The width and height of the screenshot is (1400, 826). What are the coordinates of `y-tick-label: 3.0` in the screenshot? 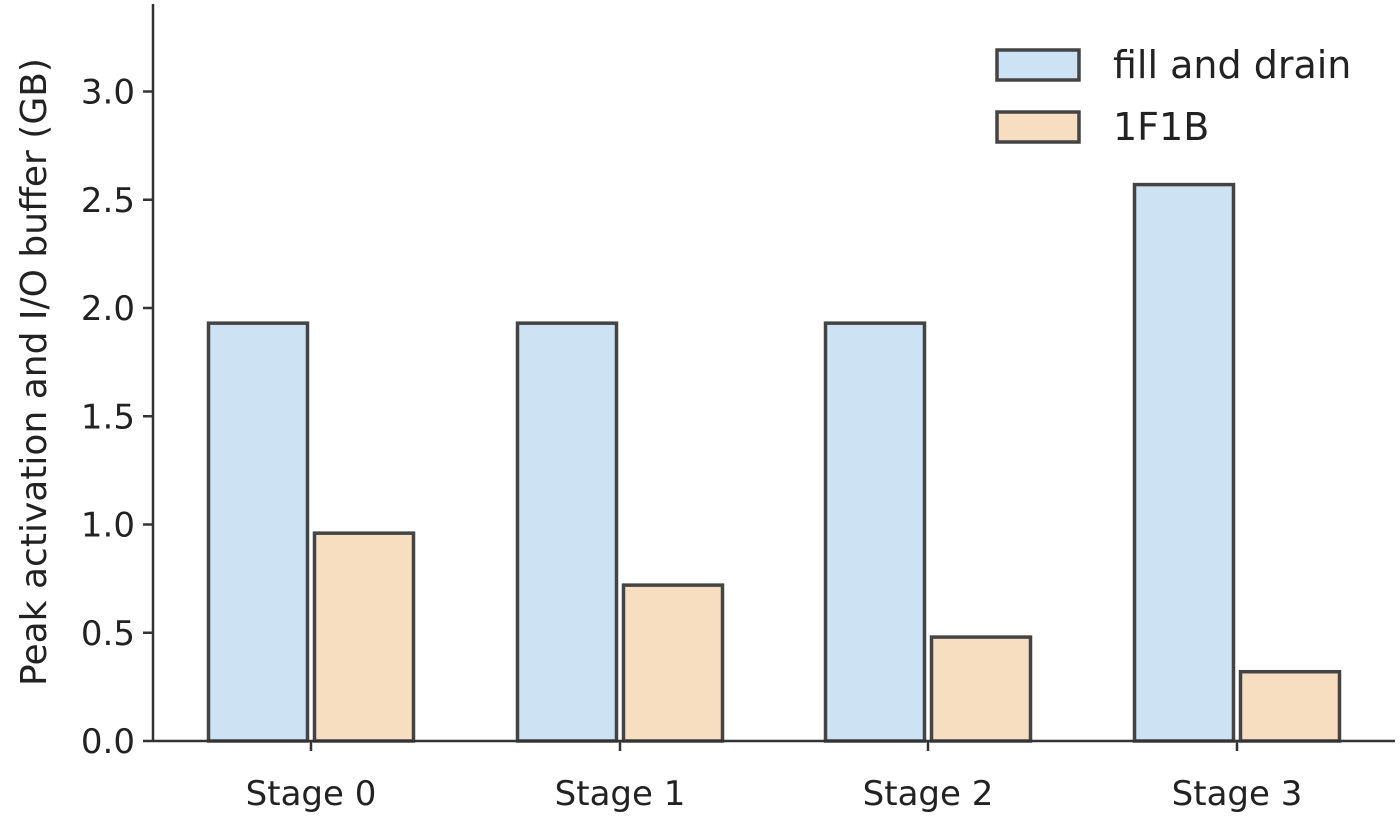 It's located at (108, 93).